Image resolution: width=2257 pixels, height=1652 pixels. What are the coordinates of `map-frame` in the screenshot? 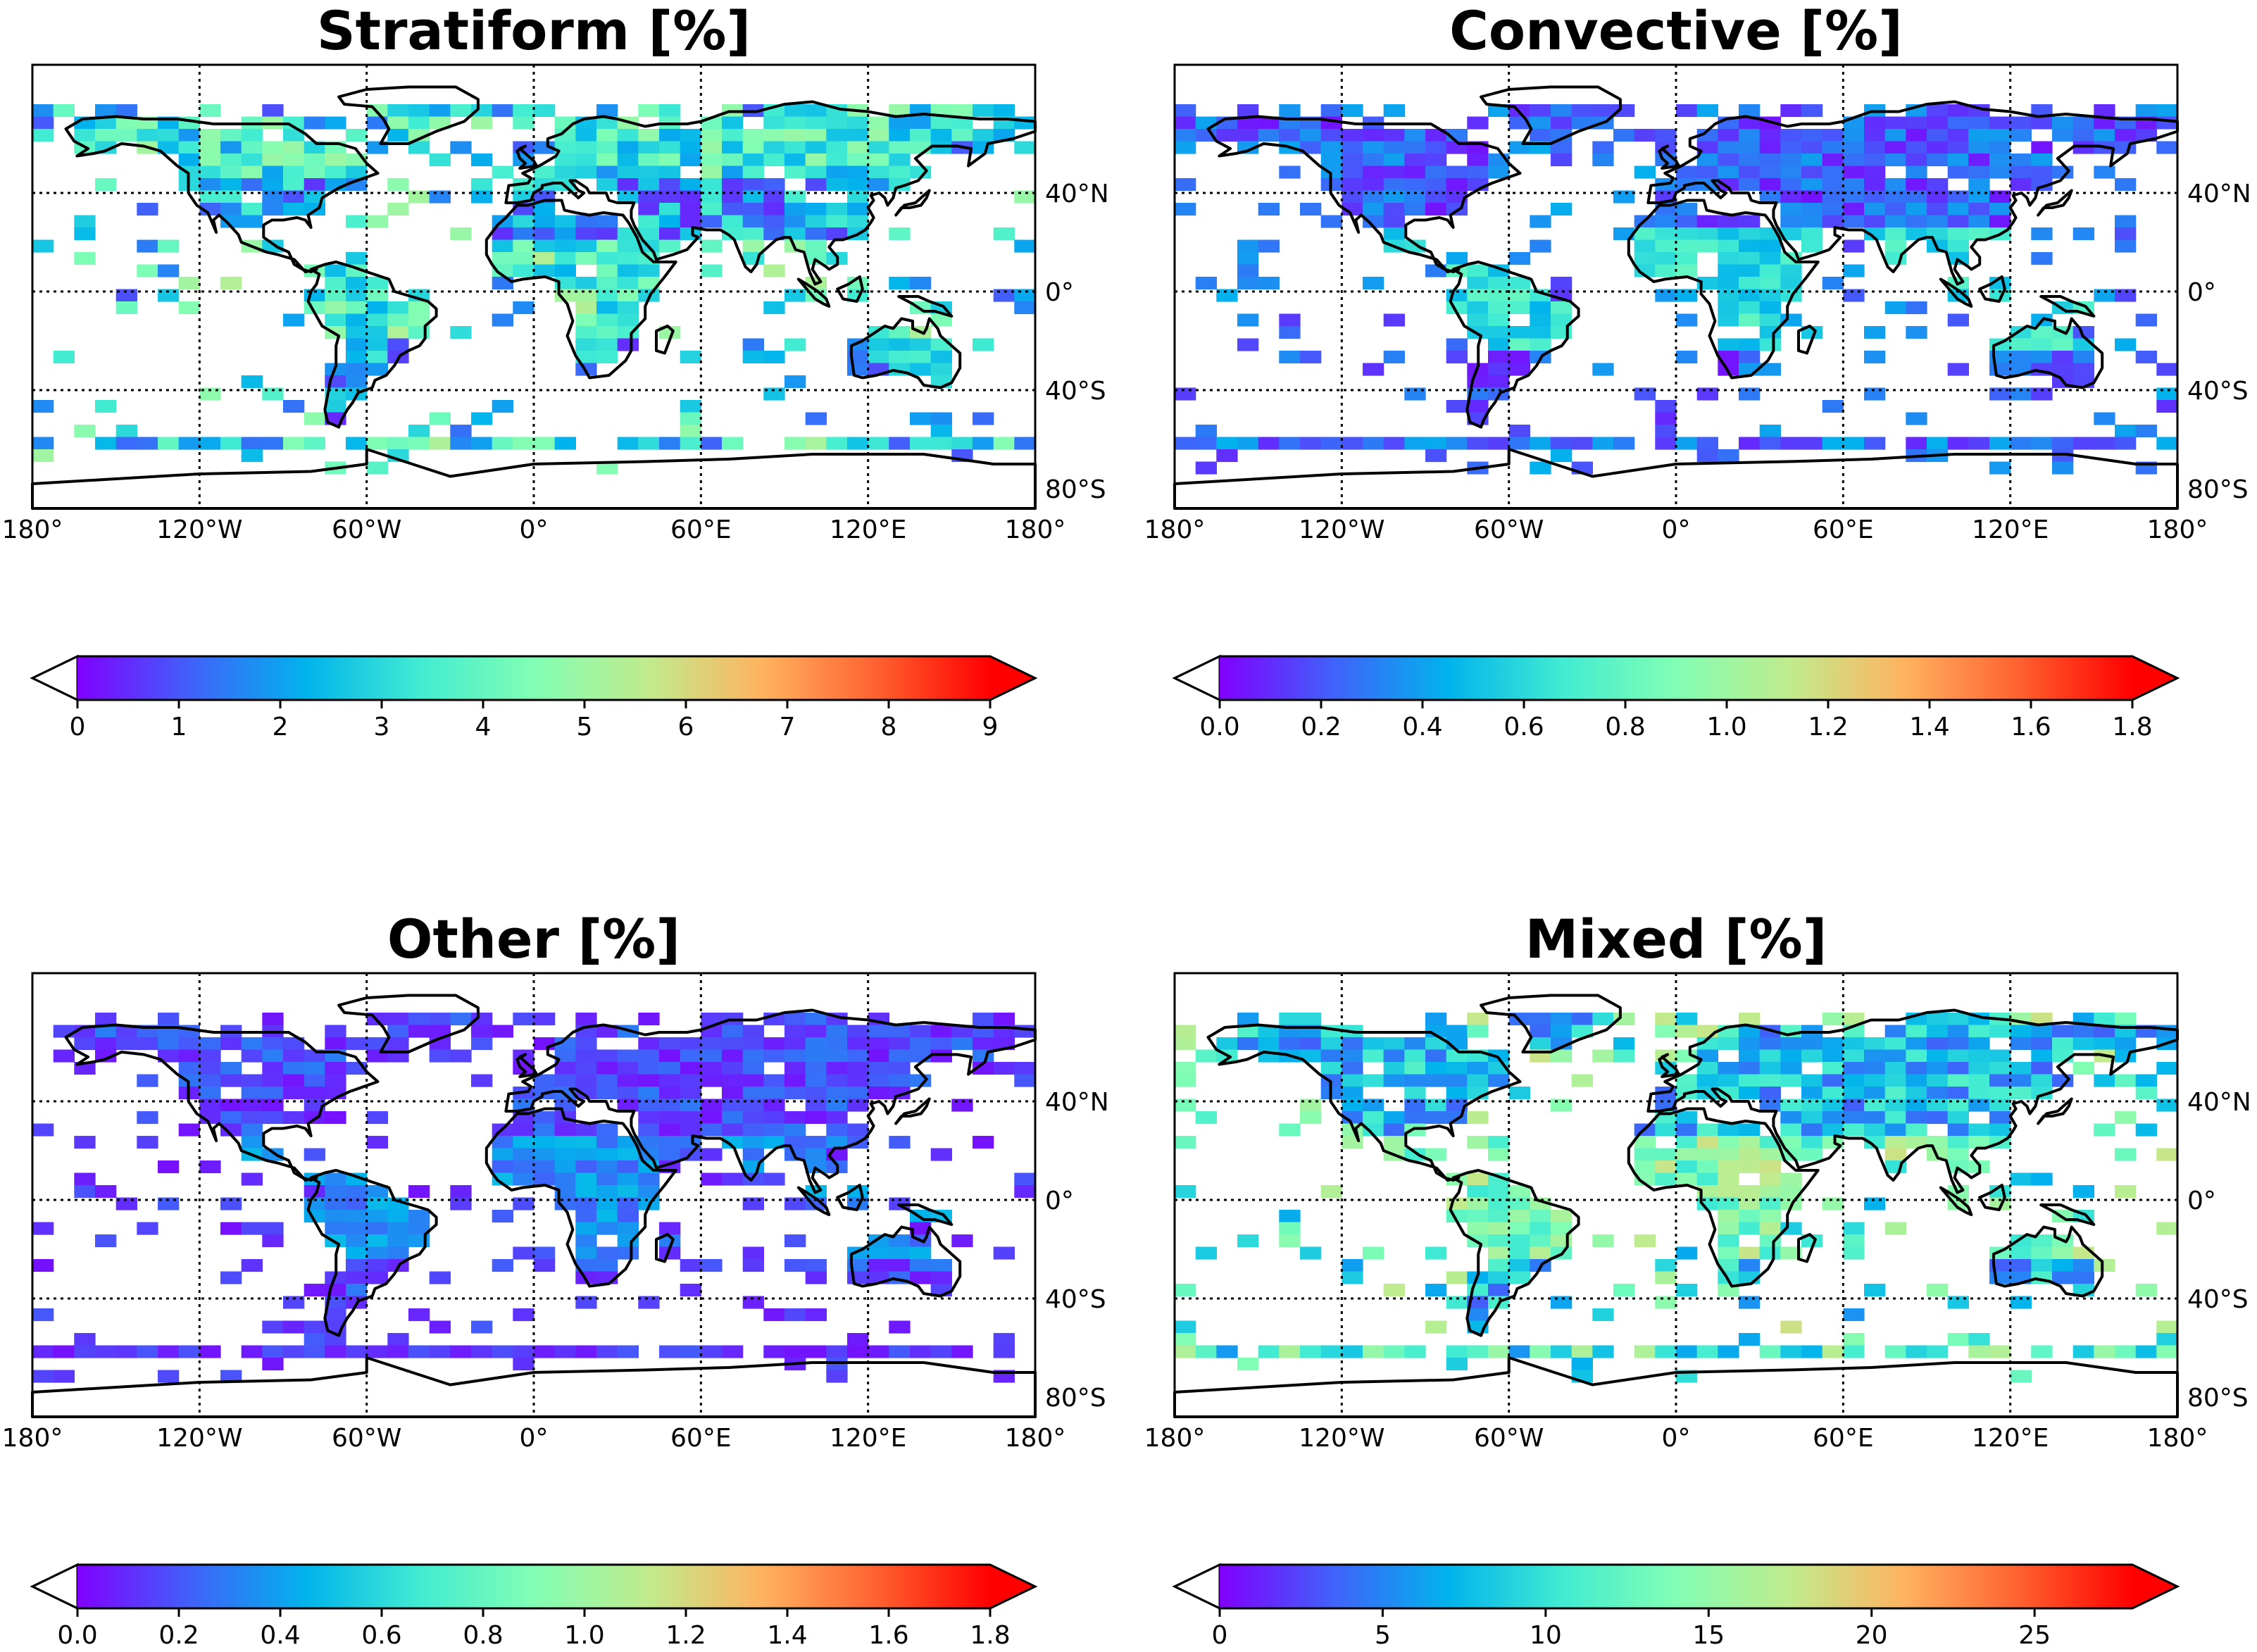 It's located at (1676, 1195).